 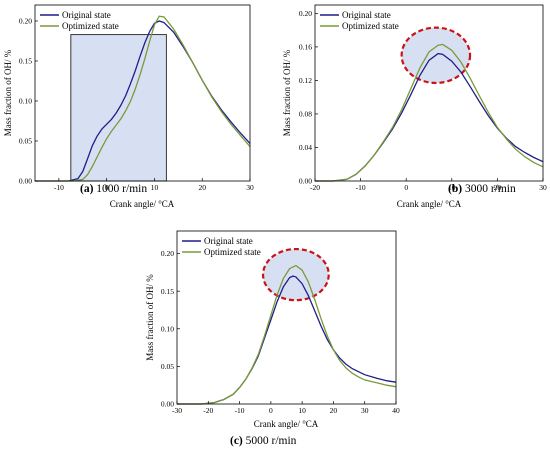 I want to click on caption-letter: (c), so click(x=236, y=441).